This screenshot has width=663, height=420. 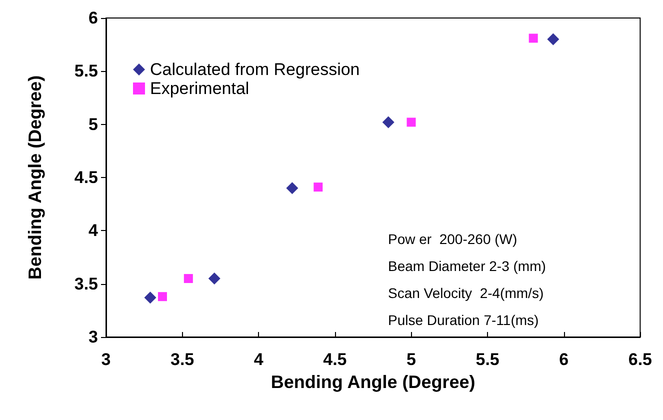 I want to click on y-tick-label: 4.5, so click(x=86, y=177).